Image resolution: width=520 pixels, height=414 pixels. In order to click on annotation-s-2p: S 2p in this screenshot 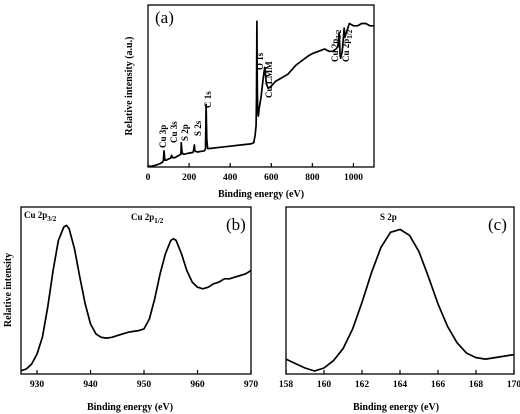, I will do `click(185, 132)`.